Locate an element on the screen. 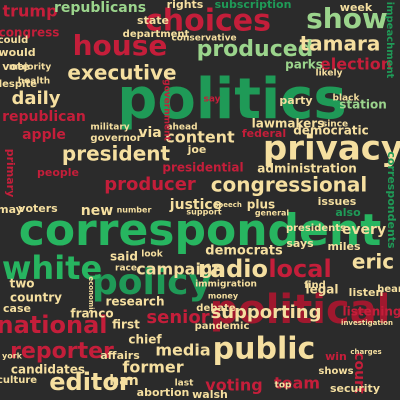 The width and height of the screenshot is (400, 400). word-democrats: democrats is located at coordinates (244, 251).